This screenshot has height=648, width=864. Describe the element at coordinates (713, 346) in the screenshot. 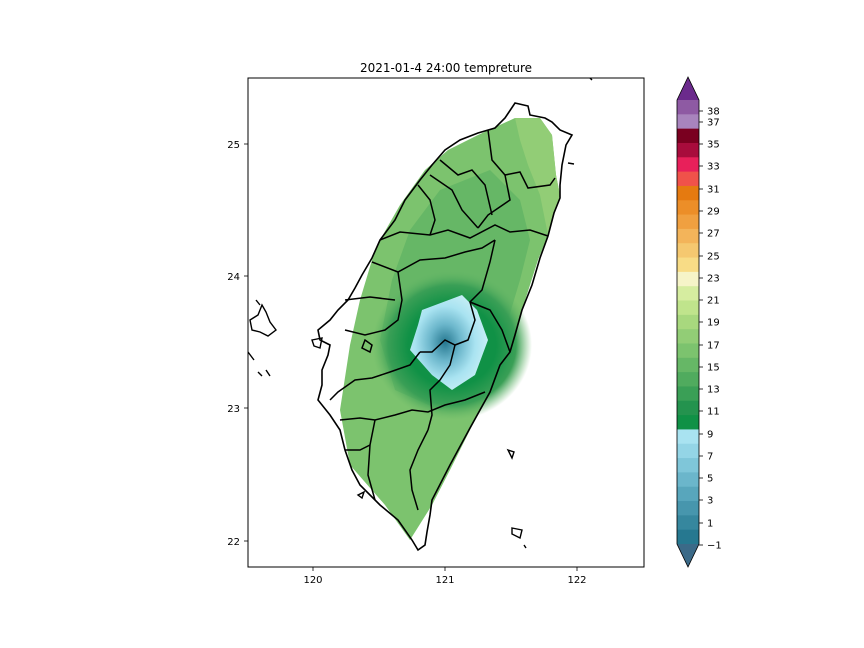

I see `colorbar-tick-label: 17` at that location.